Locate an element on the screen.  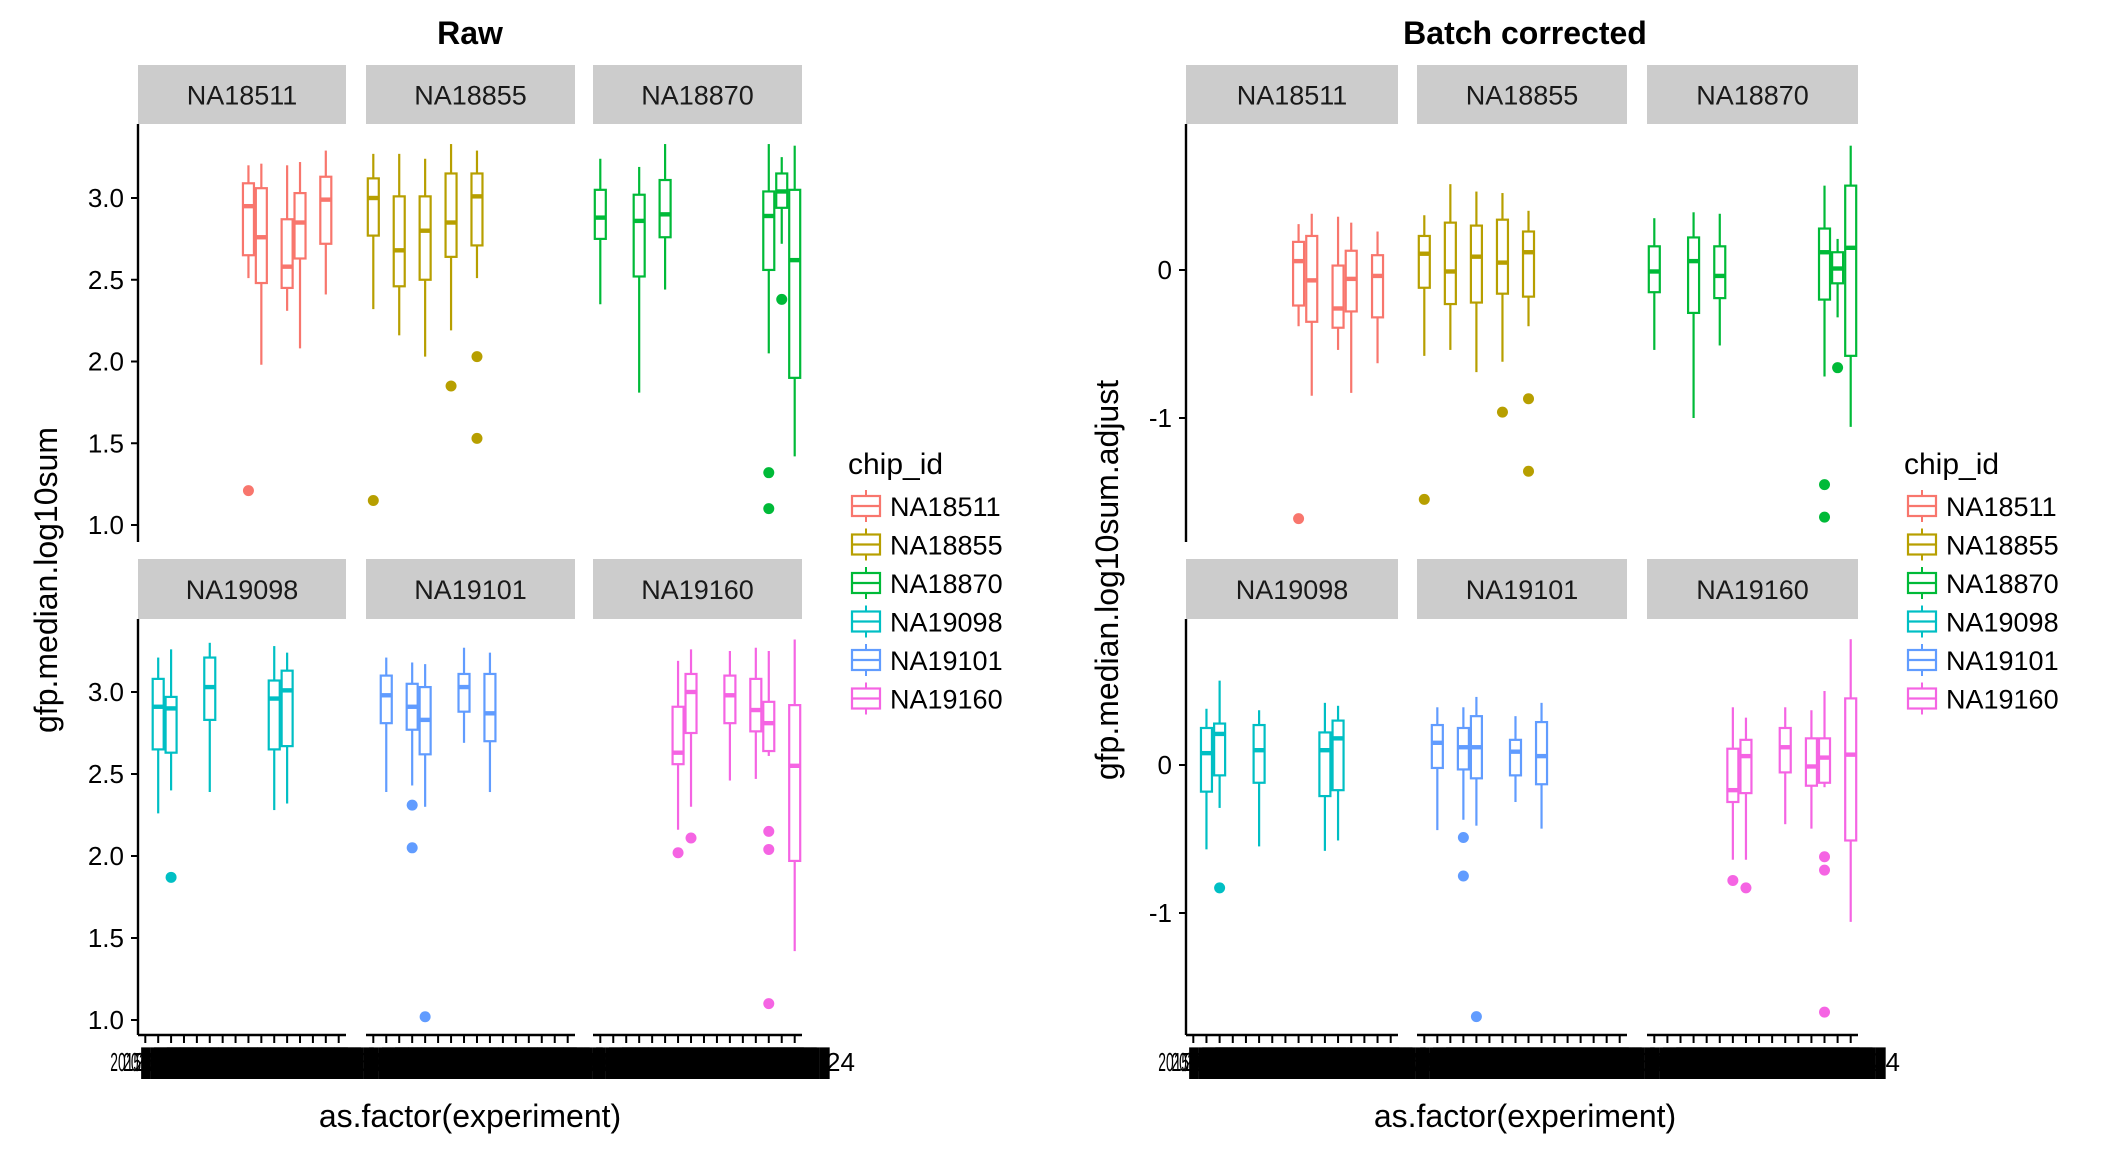
facet-strip-label: NA18870 is located at coordinates (697, 96).